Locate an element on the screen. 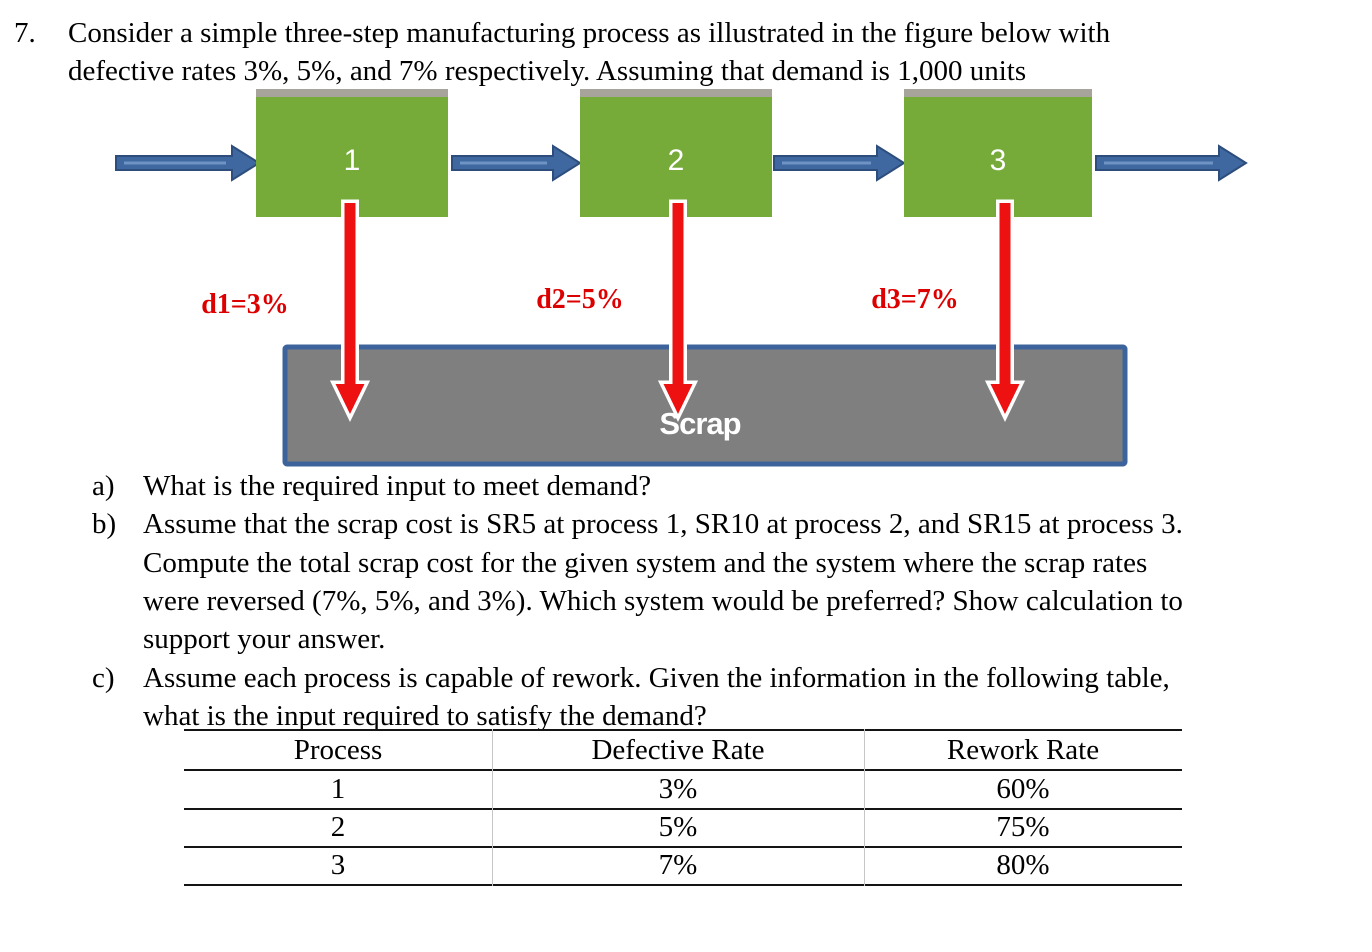 This screenshot has height=952, width=1372. table-row: 3 7% 80% is located at coordinates (683, 865).